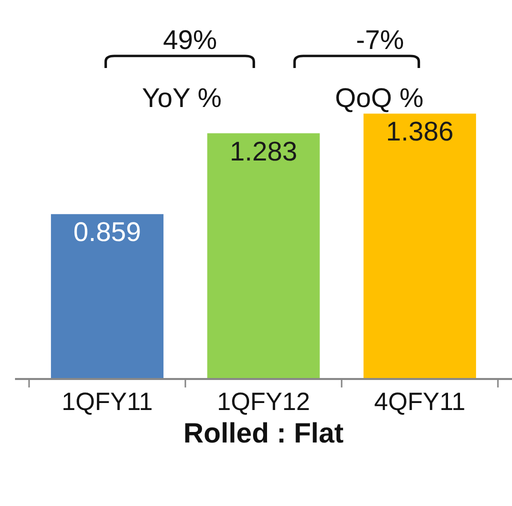  What do you see at coordinates (264, 151) in the screenshot?
I see `data-label: 1.283` at bounding box center [264, 151].